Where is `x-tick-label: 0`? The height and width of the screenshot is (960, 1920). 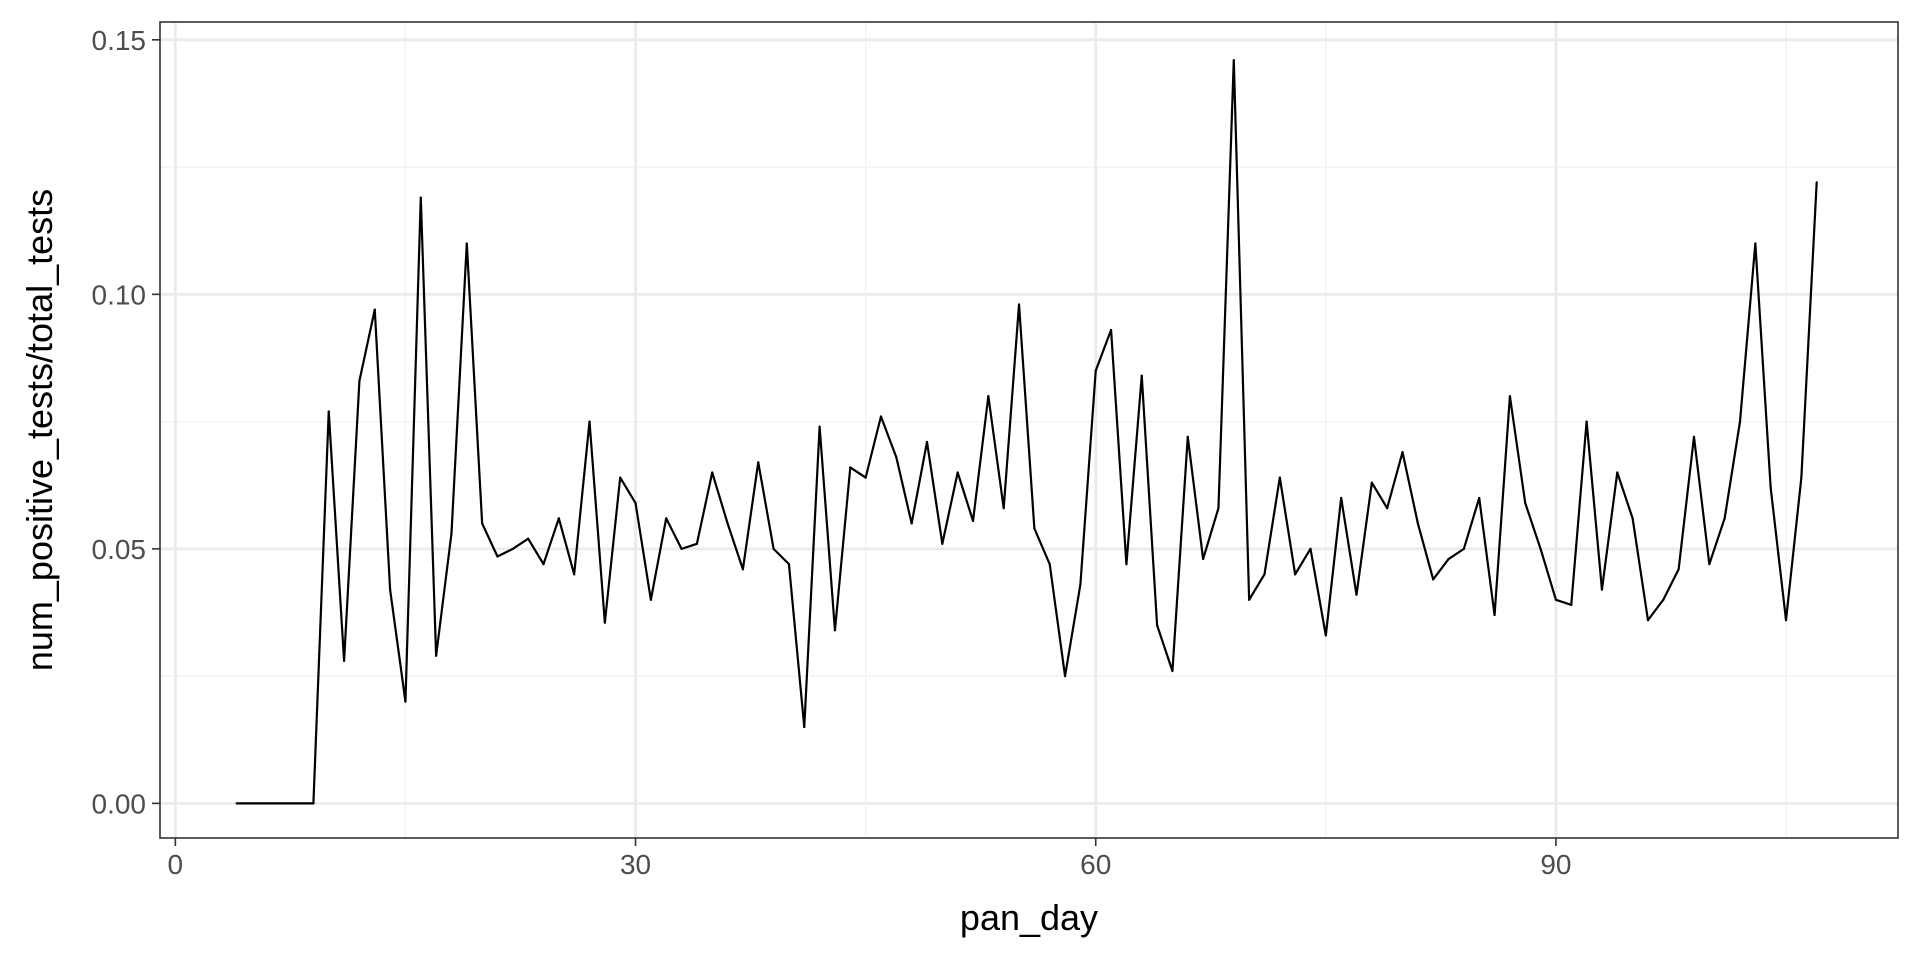 x-tick-label: 0 is located at coordinates (176, 864).